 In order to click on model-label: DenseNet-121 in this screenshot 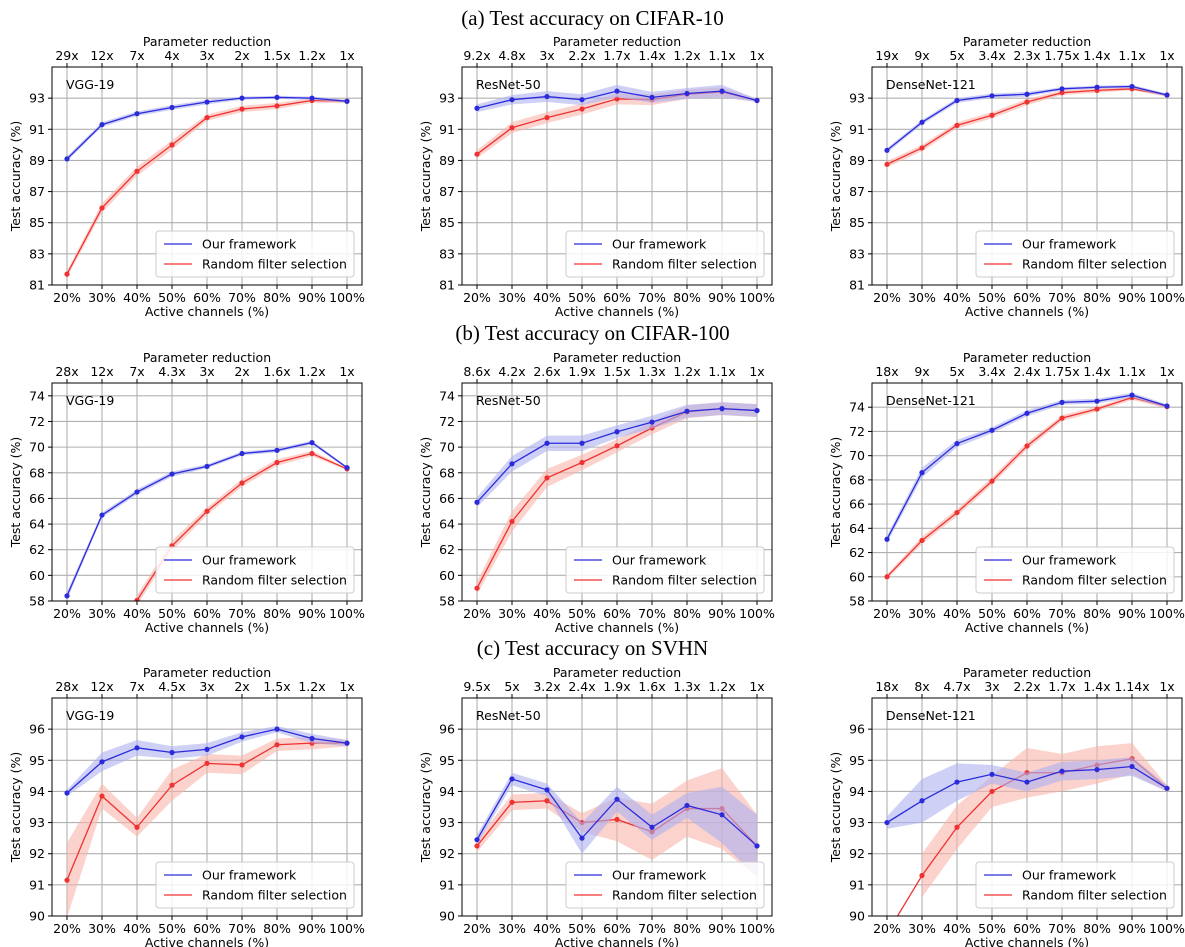, I will do `click(931, 715)`.